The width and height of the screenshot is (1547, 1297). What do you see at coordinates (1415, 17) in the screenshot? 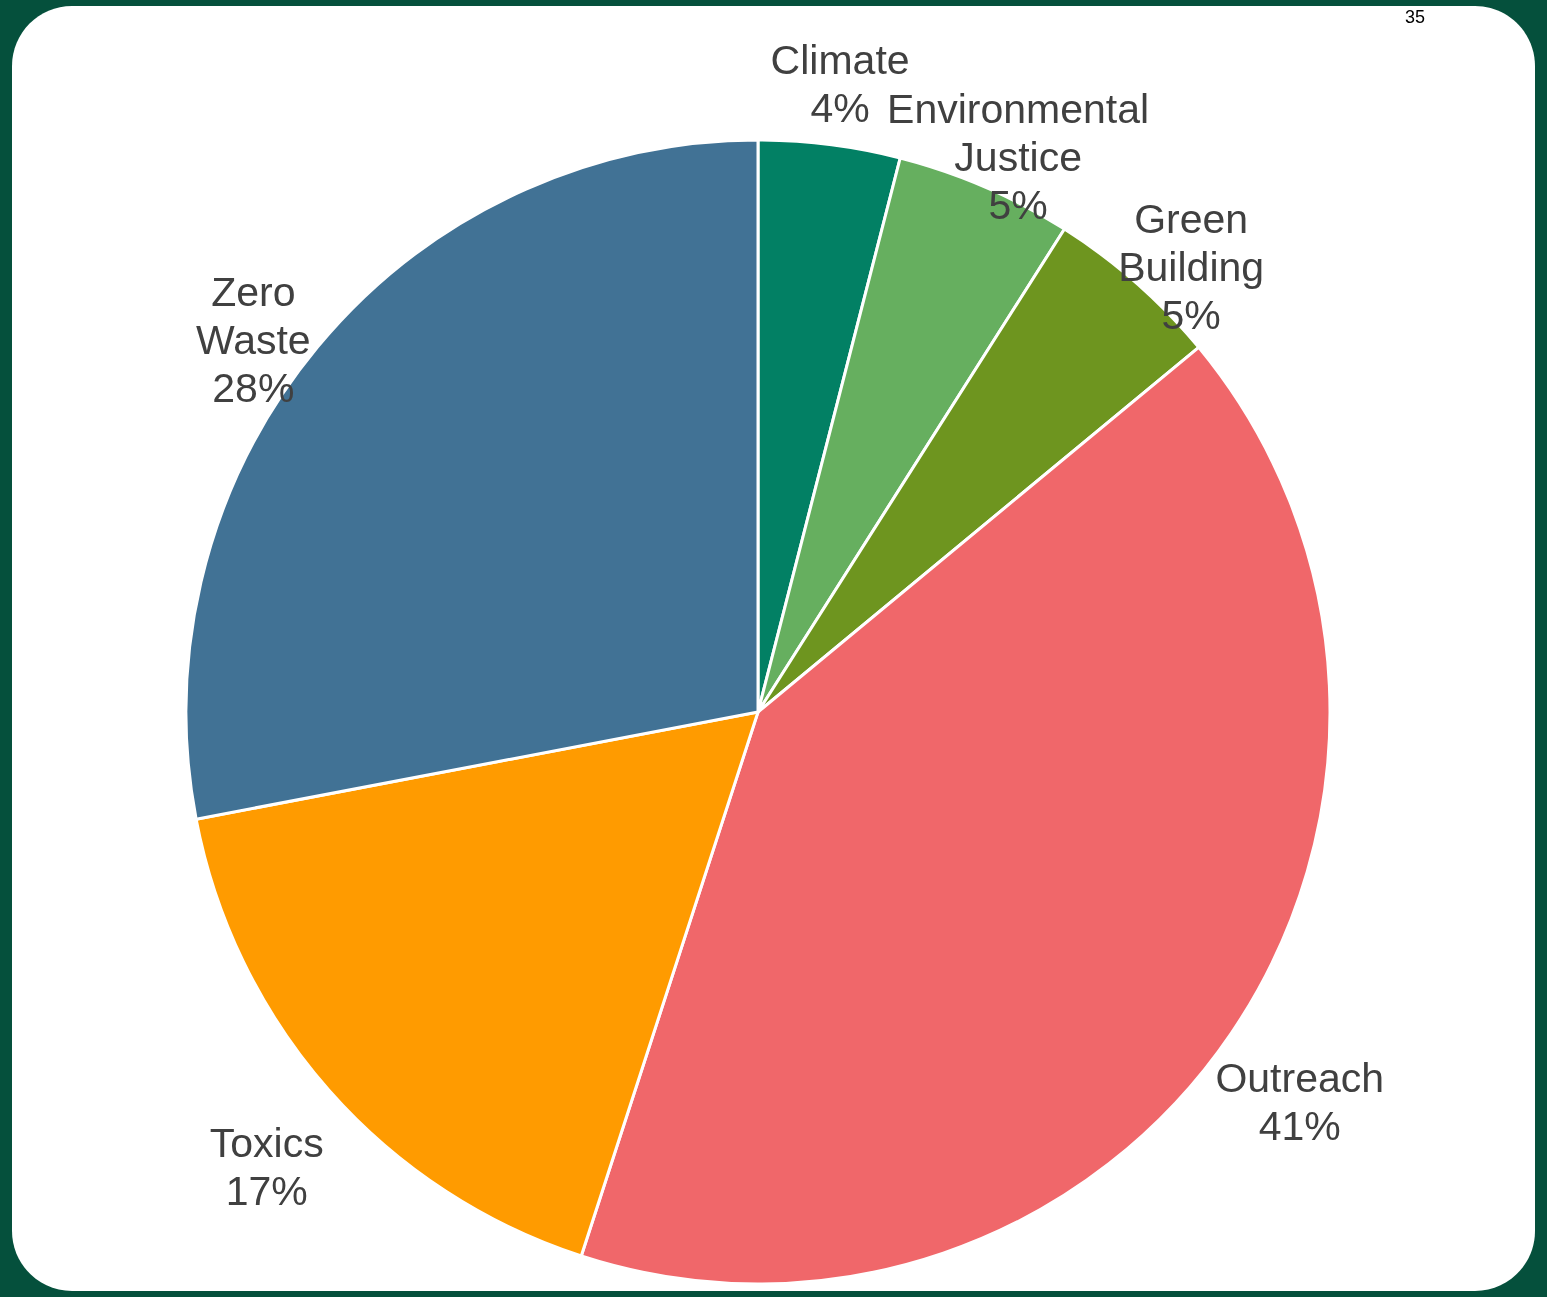
I see `text: 35` at bounding box center [1415, 17].